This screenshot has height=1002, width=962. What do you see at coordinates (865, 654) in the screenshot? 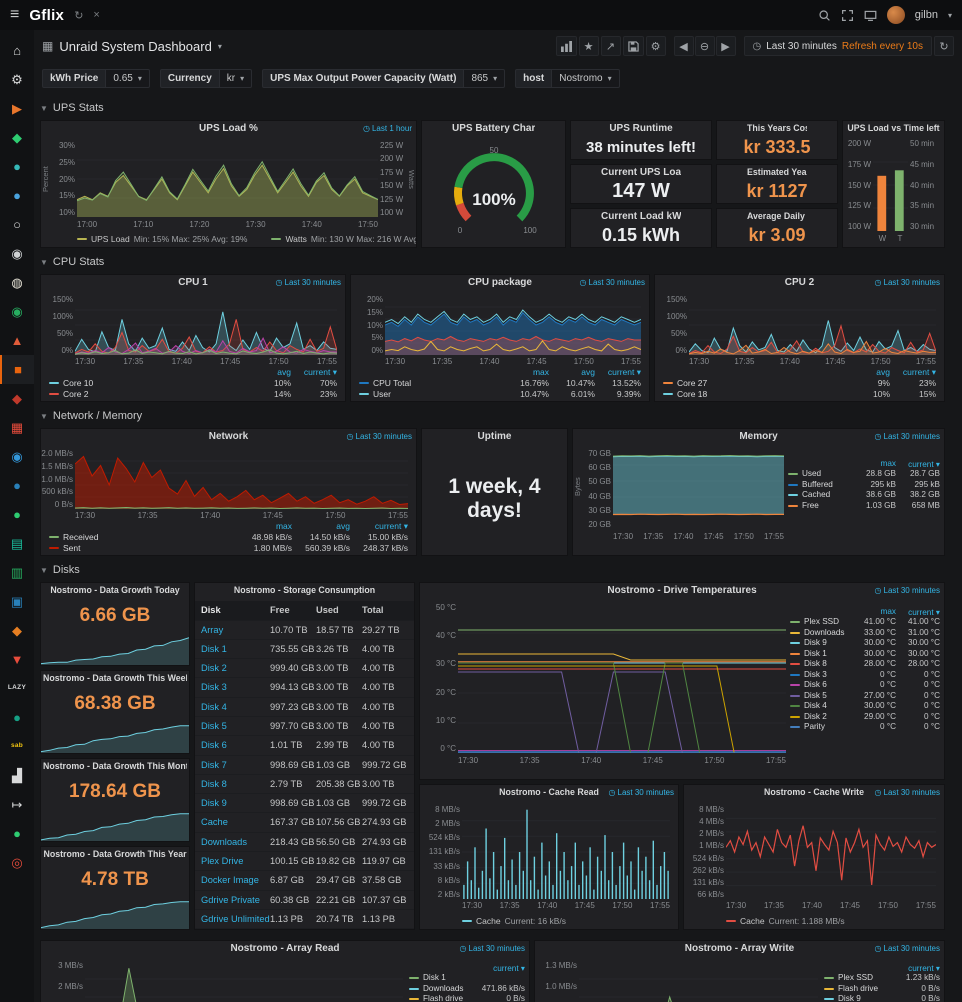
I see `legend-item: Disk 1 30.00 °C 30.00 °C` at bounding box center [865, 654].